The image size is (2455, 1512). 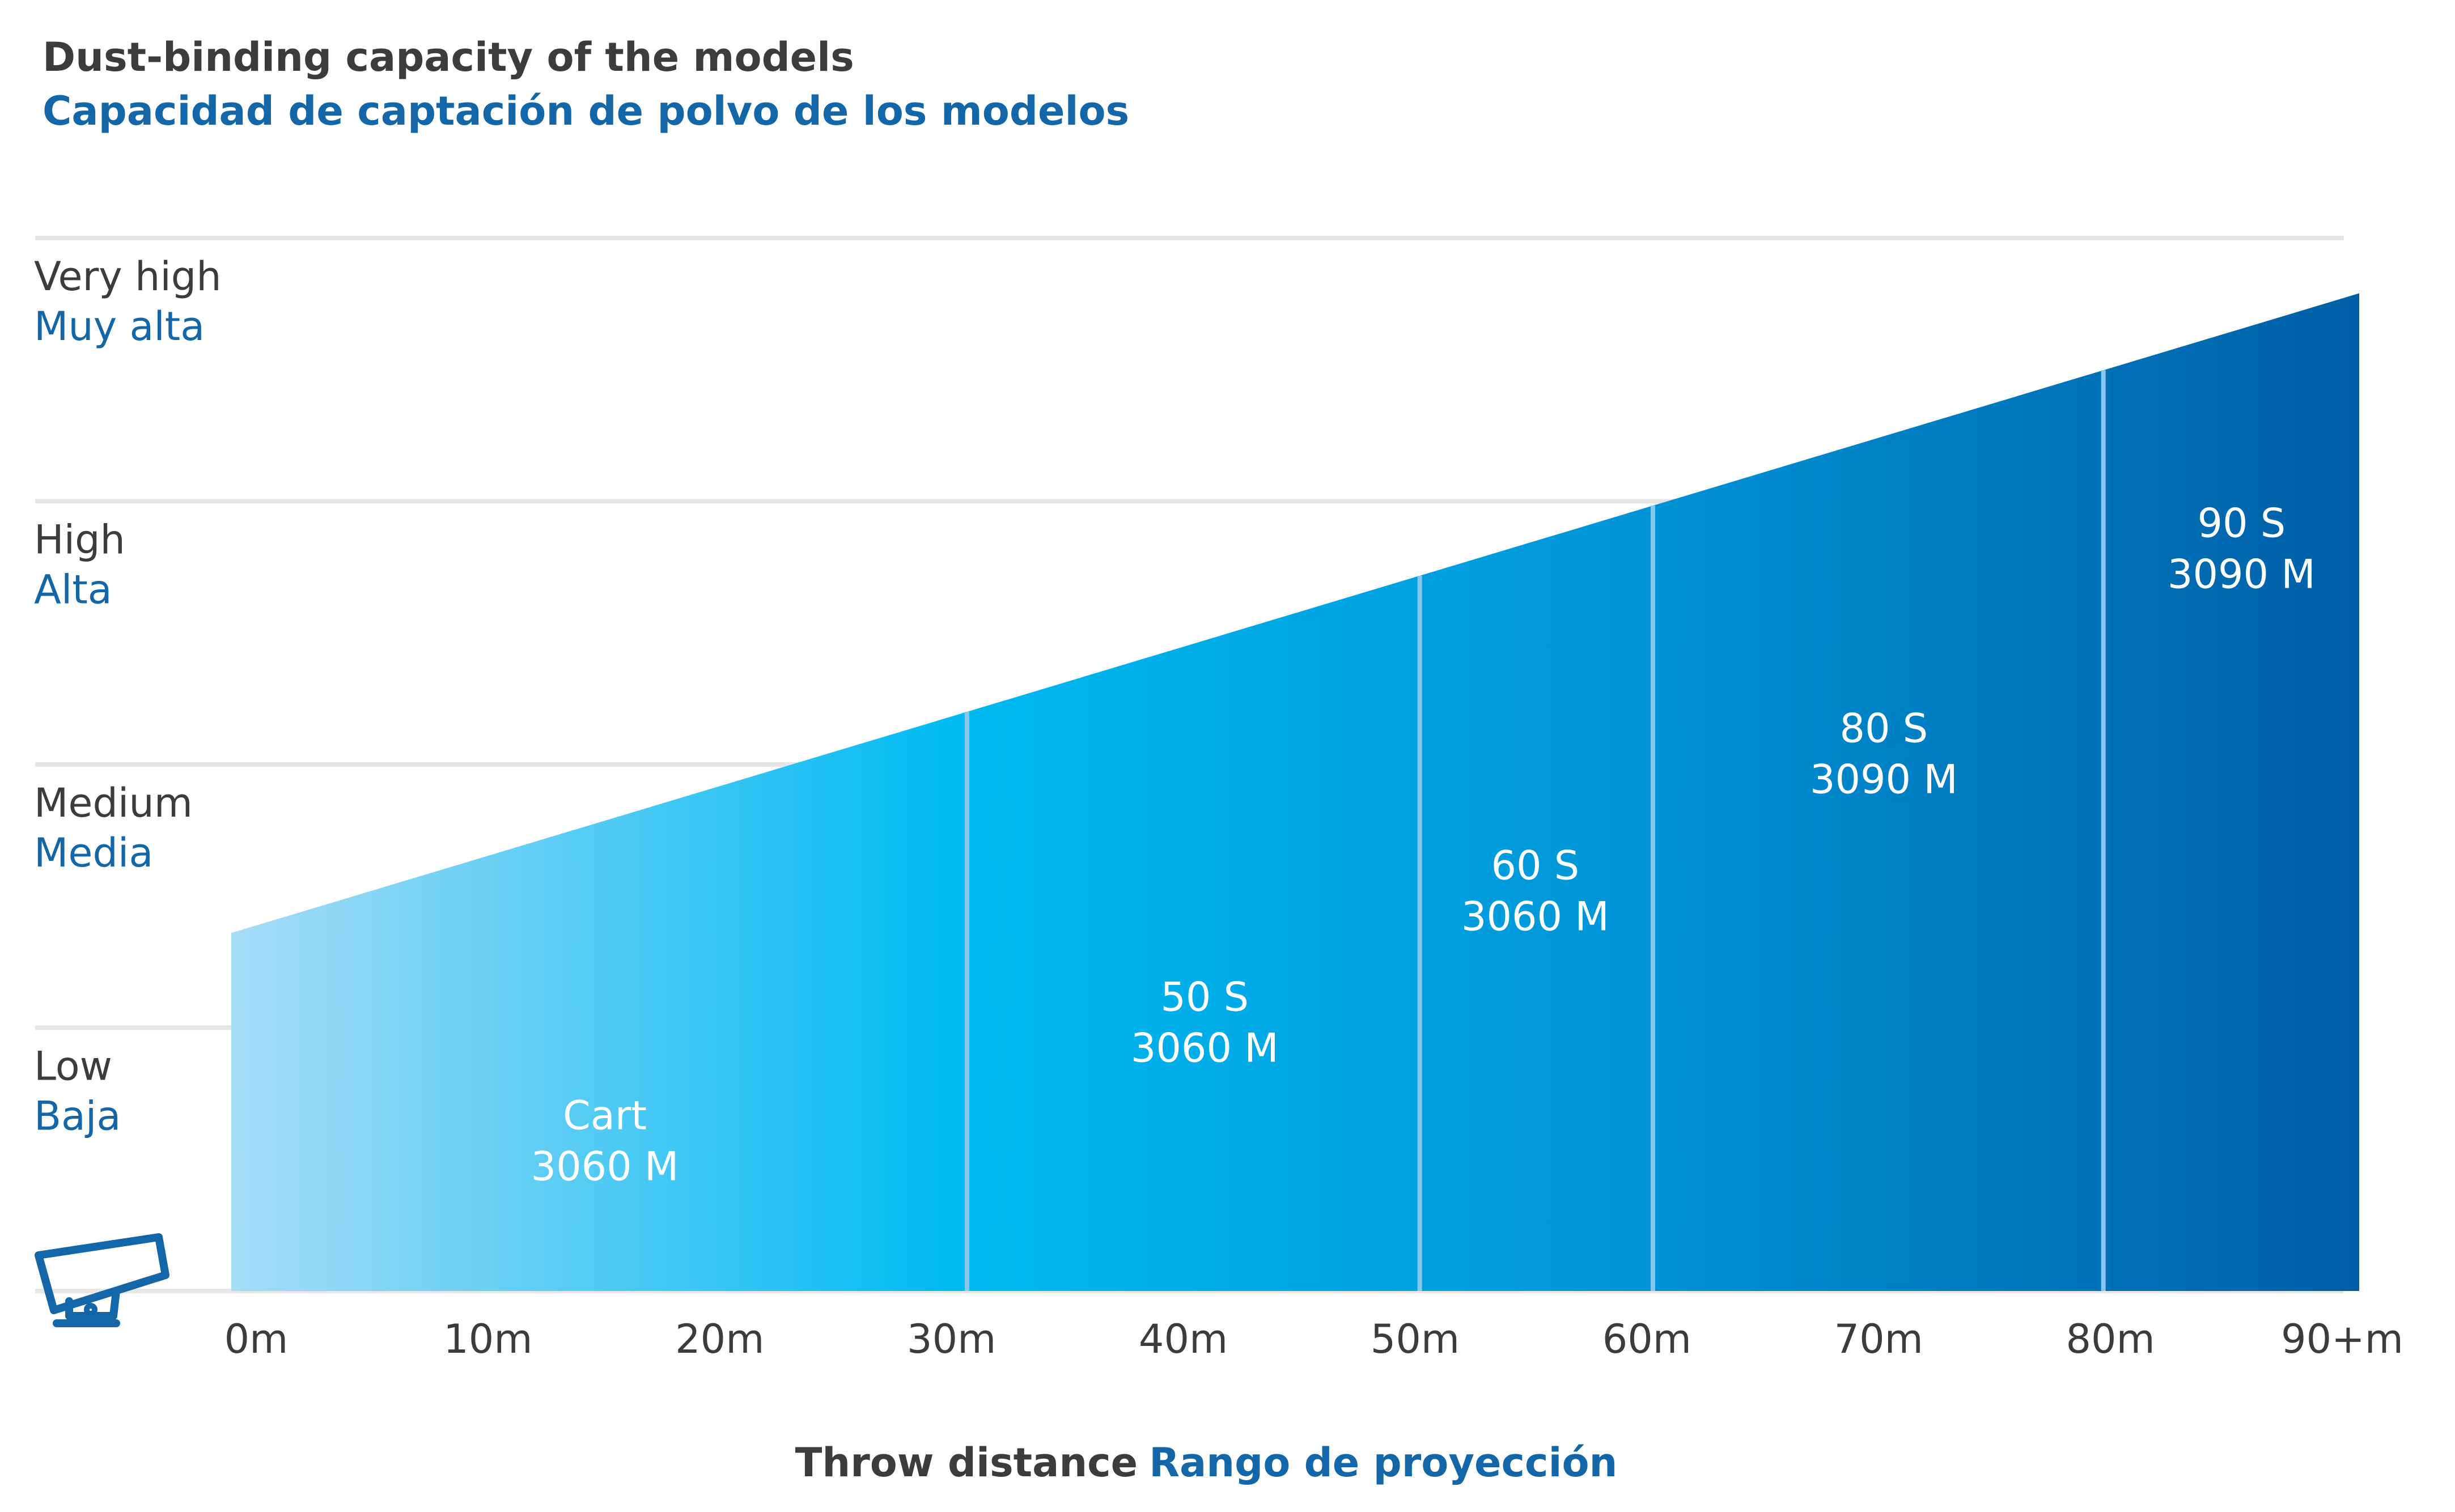 I want to click on y-level-label: Very high, so click(x=128, y=276).